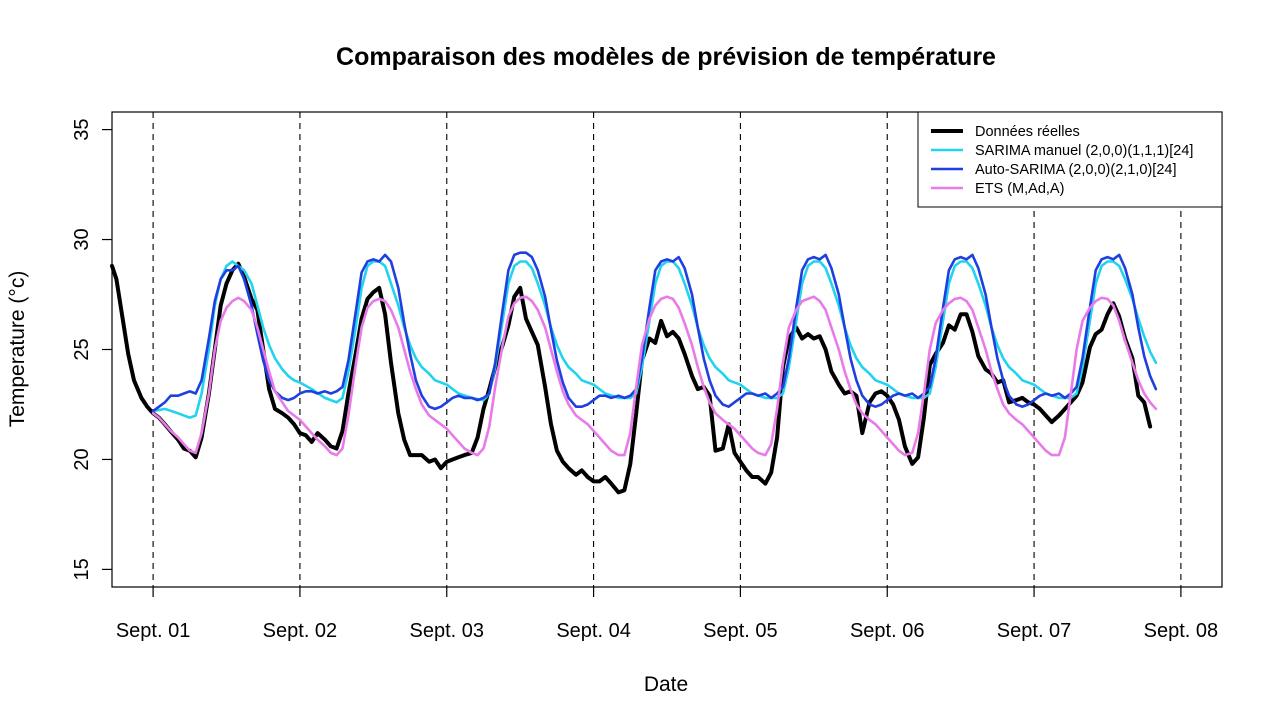  I want to click on x-tick-label: Sept. 08, so click(1181, 631).